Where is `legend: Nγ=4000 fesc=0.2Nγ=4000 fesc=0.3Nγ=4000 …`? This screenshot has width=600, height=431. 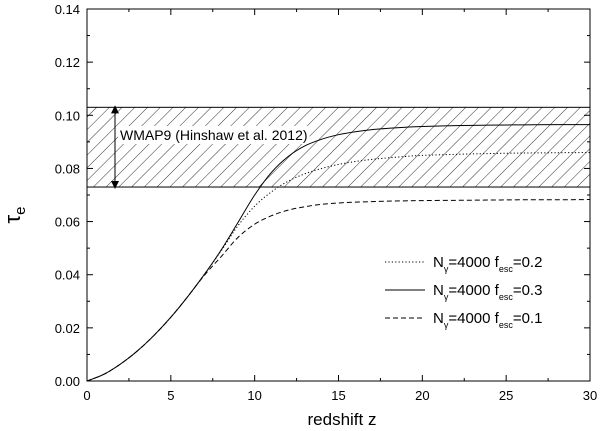
legend: Nγ=4000 fesc=0.2Nγ=4000 fesc=0.3Nγ=4000 … is located at coordinates (463, 292).